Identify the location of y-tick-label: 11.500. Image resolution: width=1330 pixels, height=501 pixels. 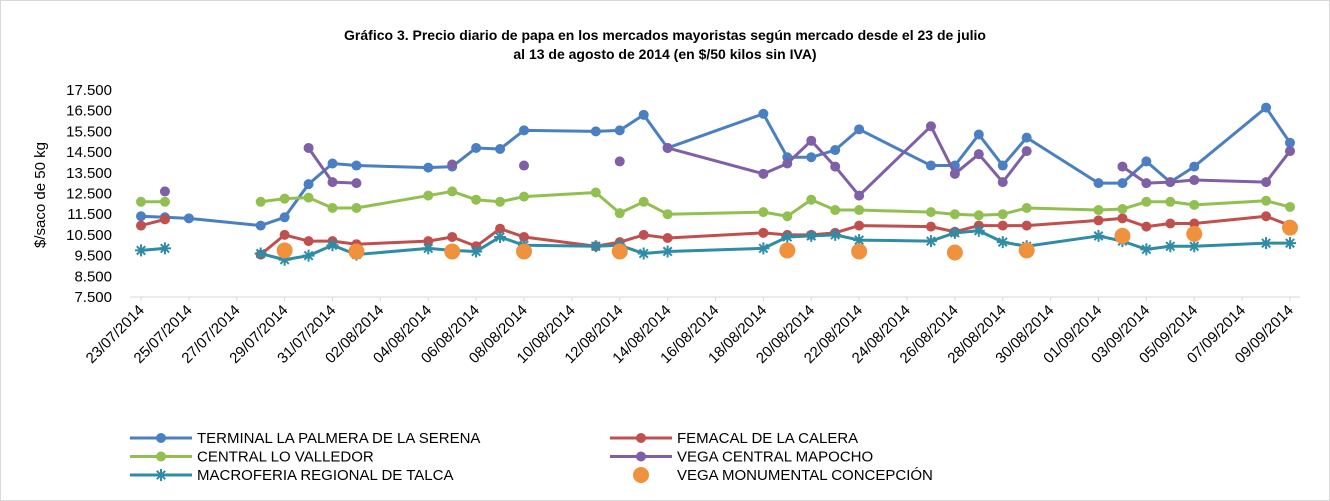
(89, 214).